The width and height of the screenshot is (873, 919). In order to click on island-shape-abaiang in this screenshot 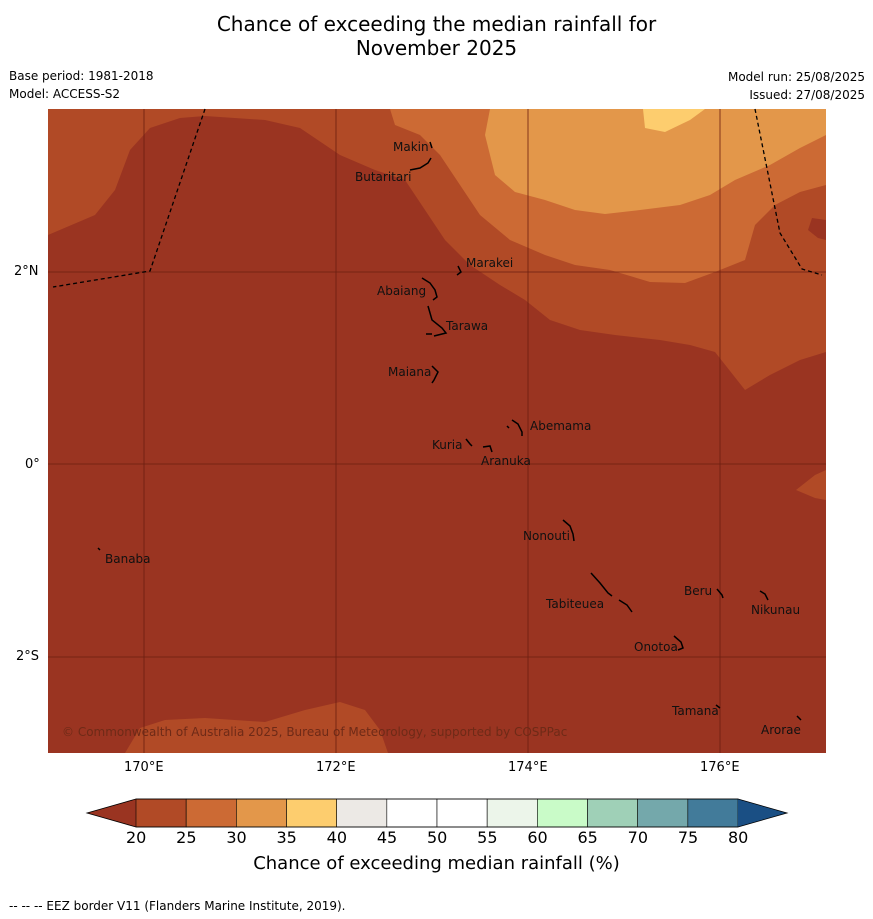, I will do `click(429, 289)`.